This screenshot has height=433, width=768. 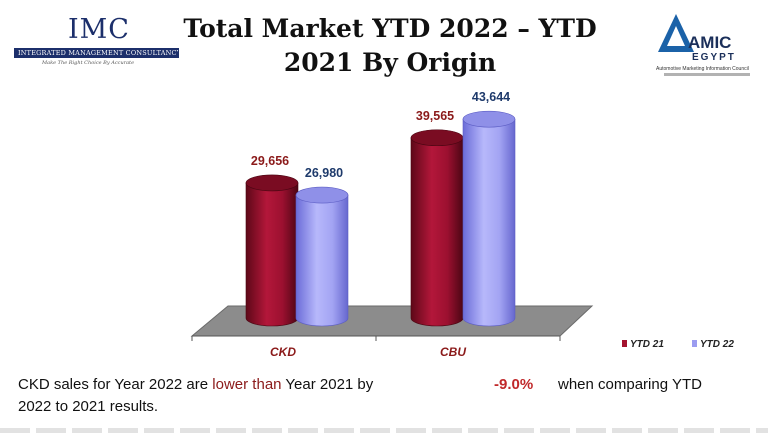 What do you see at coordinates (630, 384) in the screenshot?
I see `summary-comparison: when comparing YTD` at bounding box center [630, 384].